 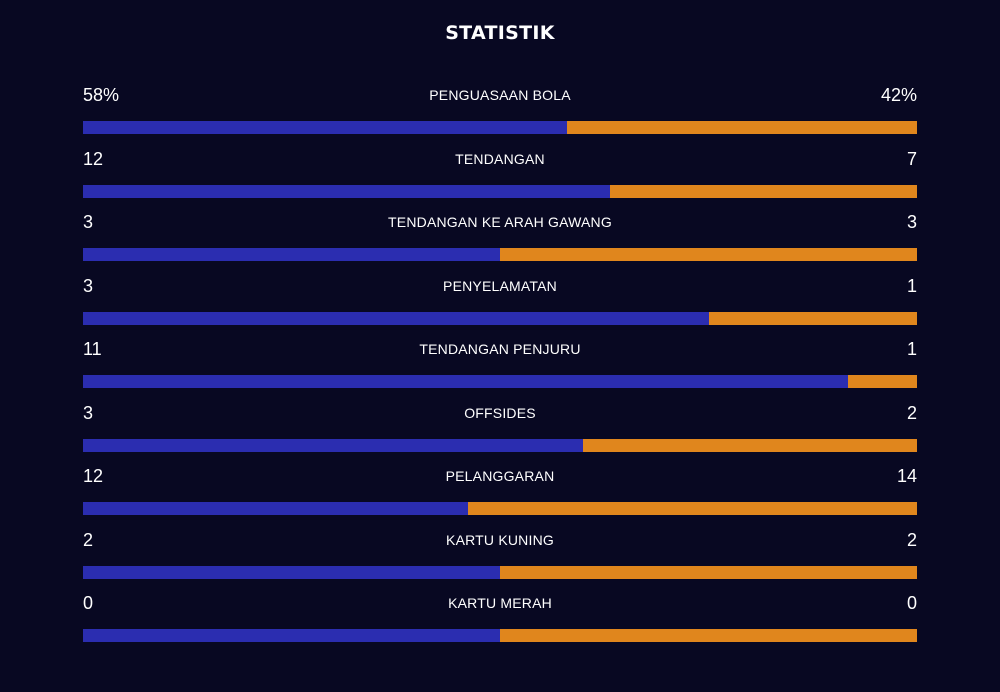 What do you see at coordinates (500, 174) in the screenshot?
I see `stat-row: 12 TENDANGAN 7` at bounding box center [500, 174].